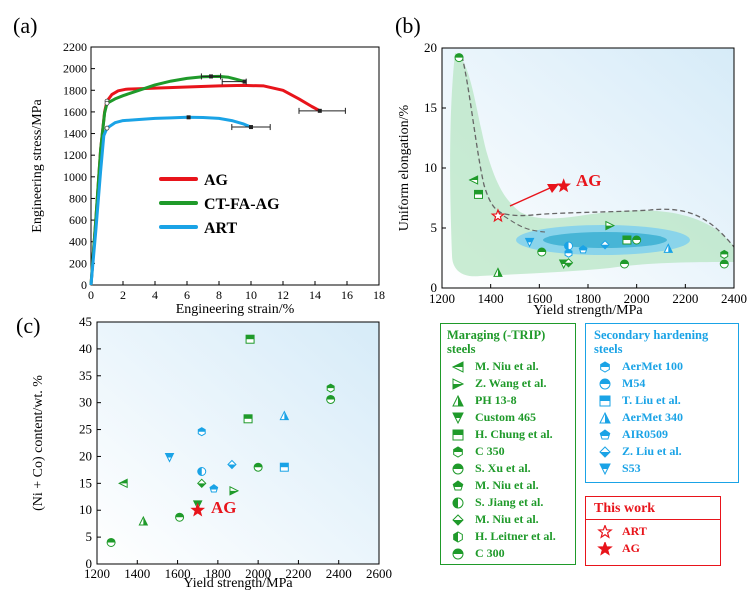 This screenshot has width=753, height=591. I want to click on legend-item: Z. Liu et al., so click(666, 451).